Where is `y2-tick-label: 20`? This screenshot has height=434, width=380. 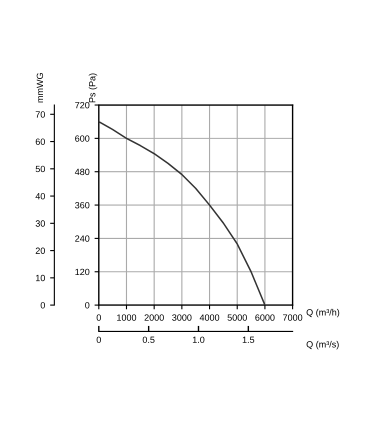 y2-tick-label: 20 is located at coordinates (40, 251).